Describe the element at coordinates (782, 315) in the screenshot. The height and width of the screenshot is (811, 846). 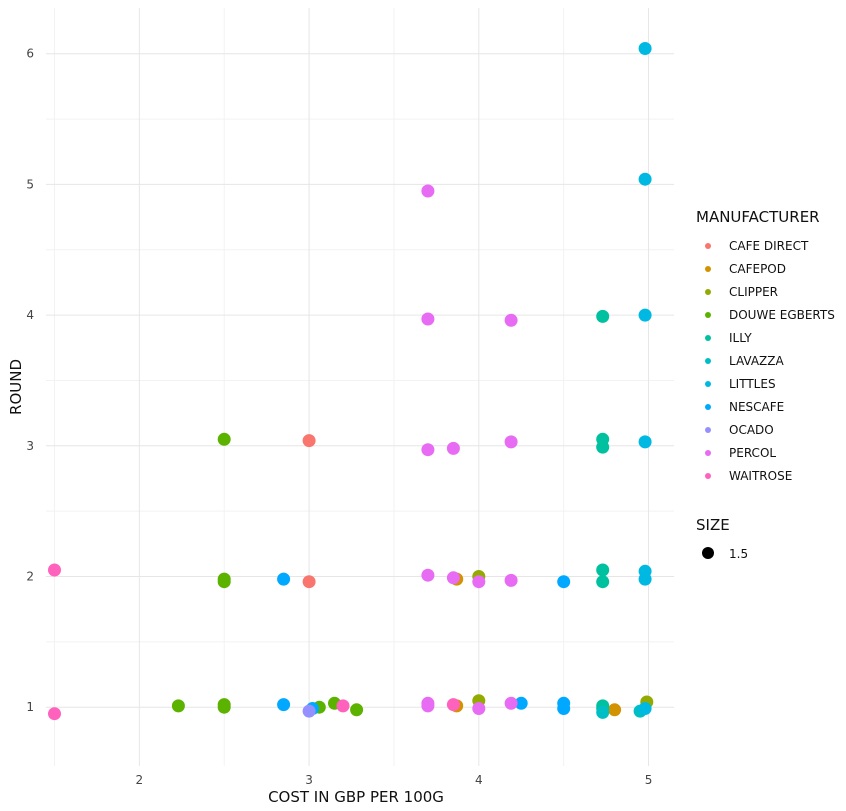
I see `legend-label: DOUWE EGBERTS` at that location.